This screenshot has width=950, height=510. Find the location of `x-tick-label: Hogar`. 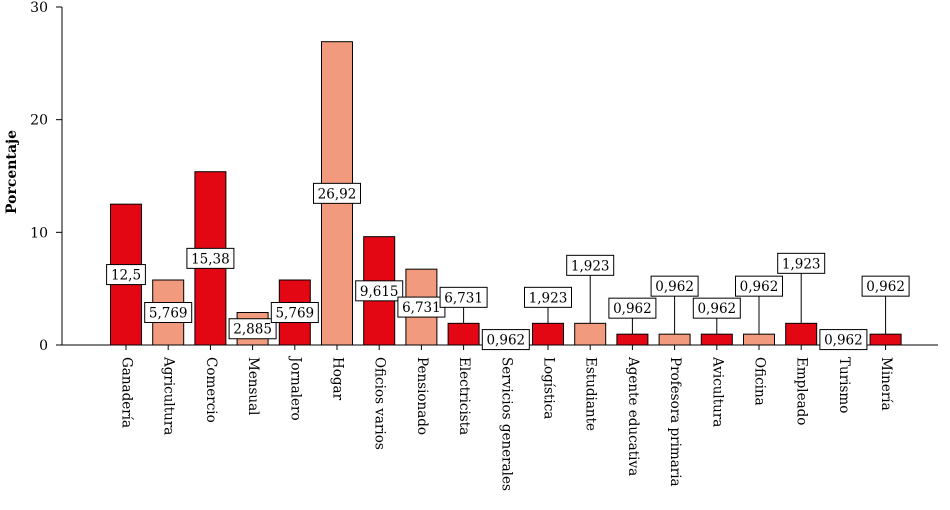

x-tick-label: Hogar is located at coordinates (338, 379).